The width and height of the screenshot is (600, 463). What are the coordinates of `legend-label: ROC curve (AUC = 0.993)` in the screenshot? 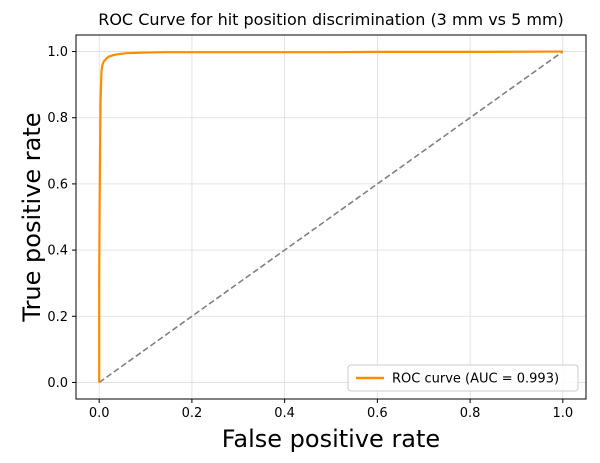 It's located at (475, 379).